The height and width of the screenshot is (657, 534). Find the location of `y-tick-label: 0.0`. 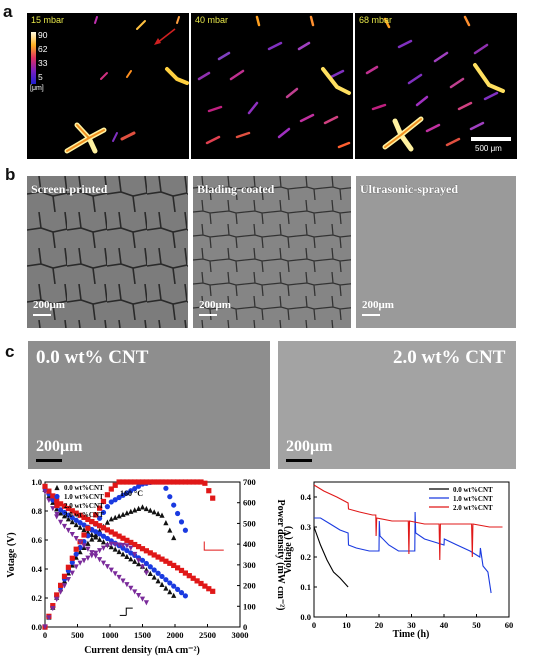

y-tick-label: 0.0 is located at coordinates (36, 627).